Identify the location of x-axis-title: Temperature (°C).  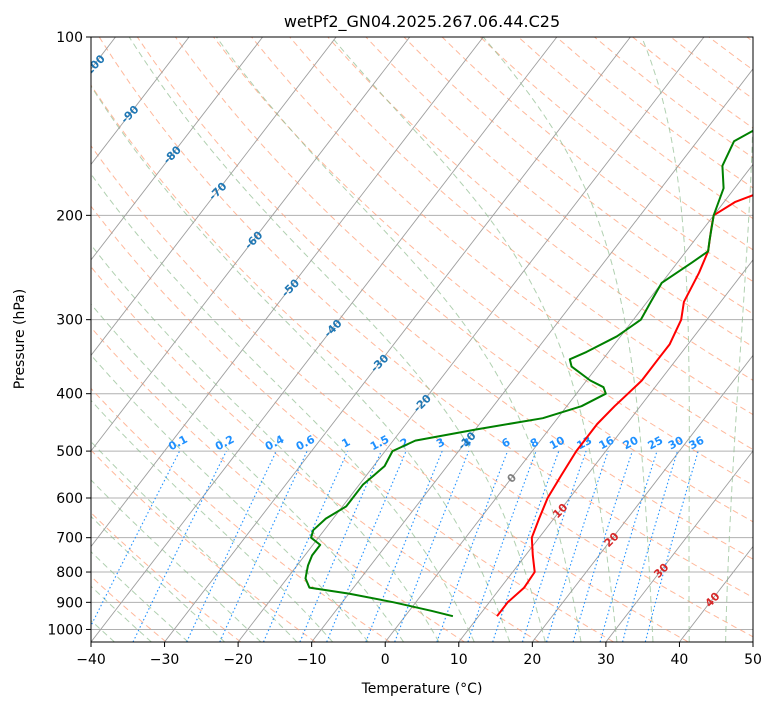
(422, 689).